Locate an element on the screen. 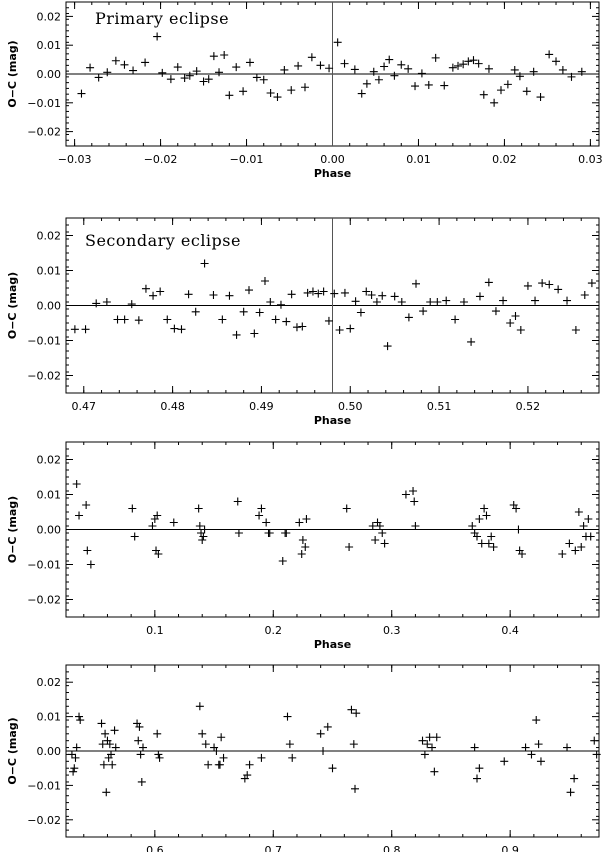  data-points is located at coordinates (333, 524).